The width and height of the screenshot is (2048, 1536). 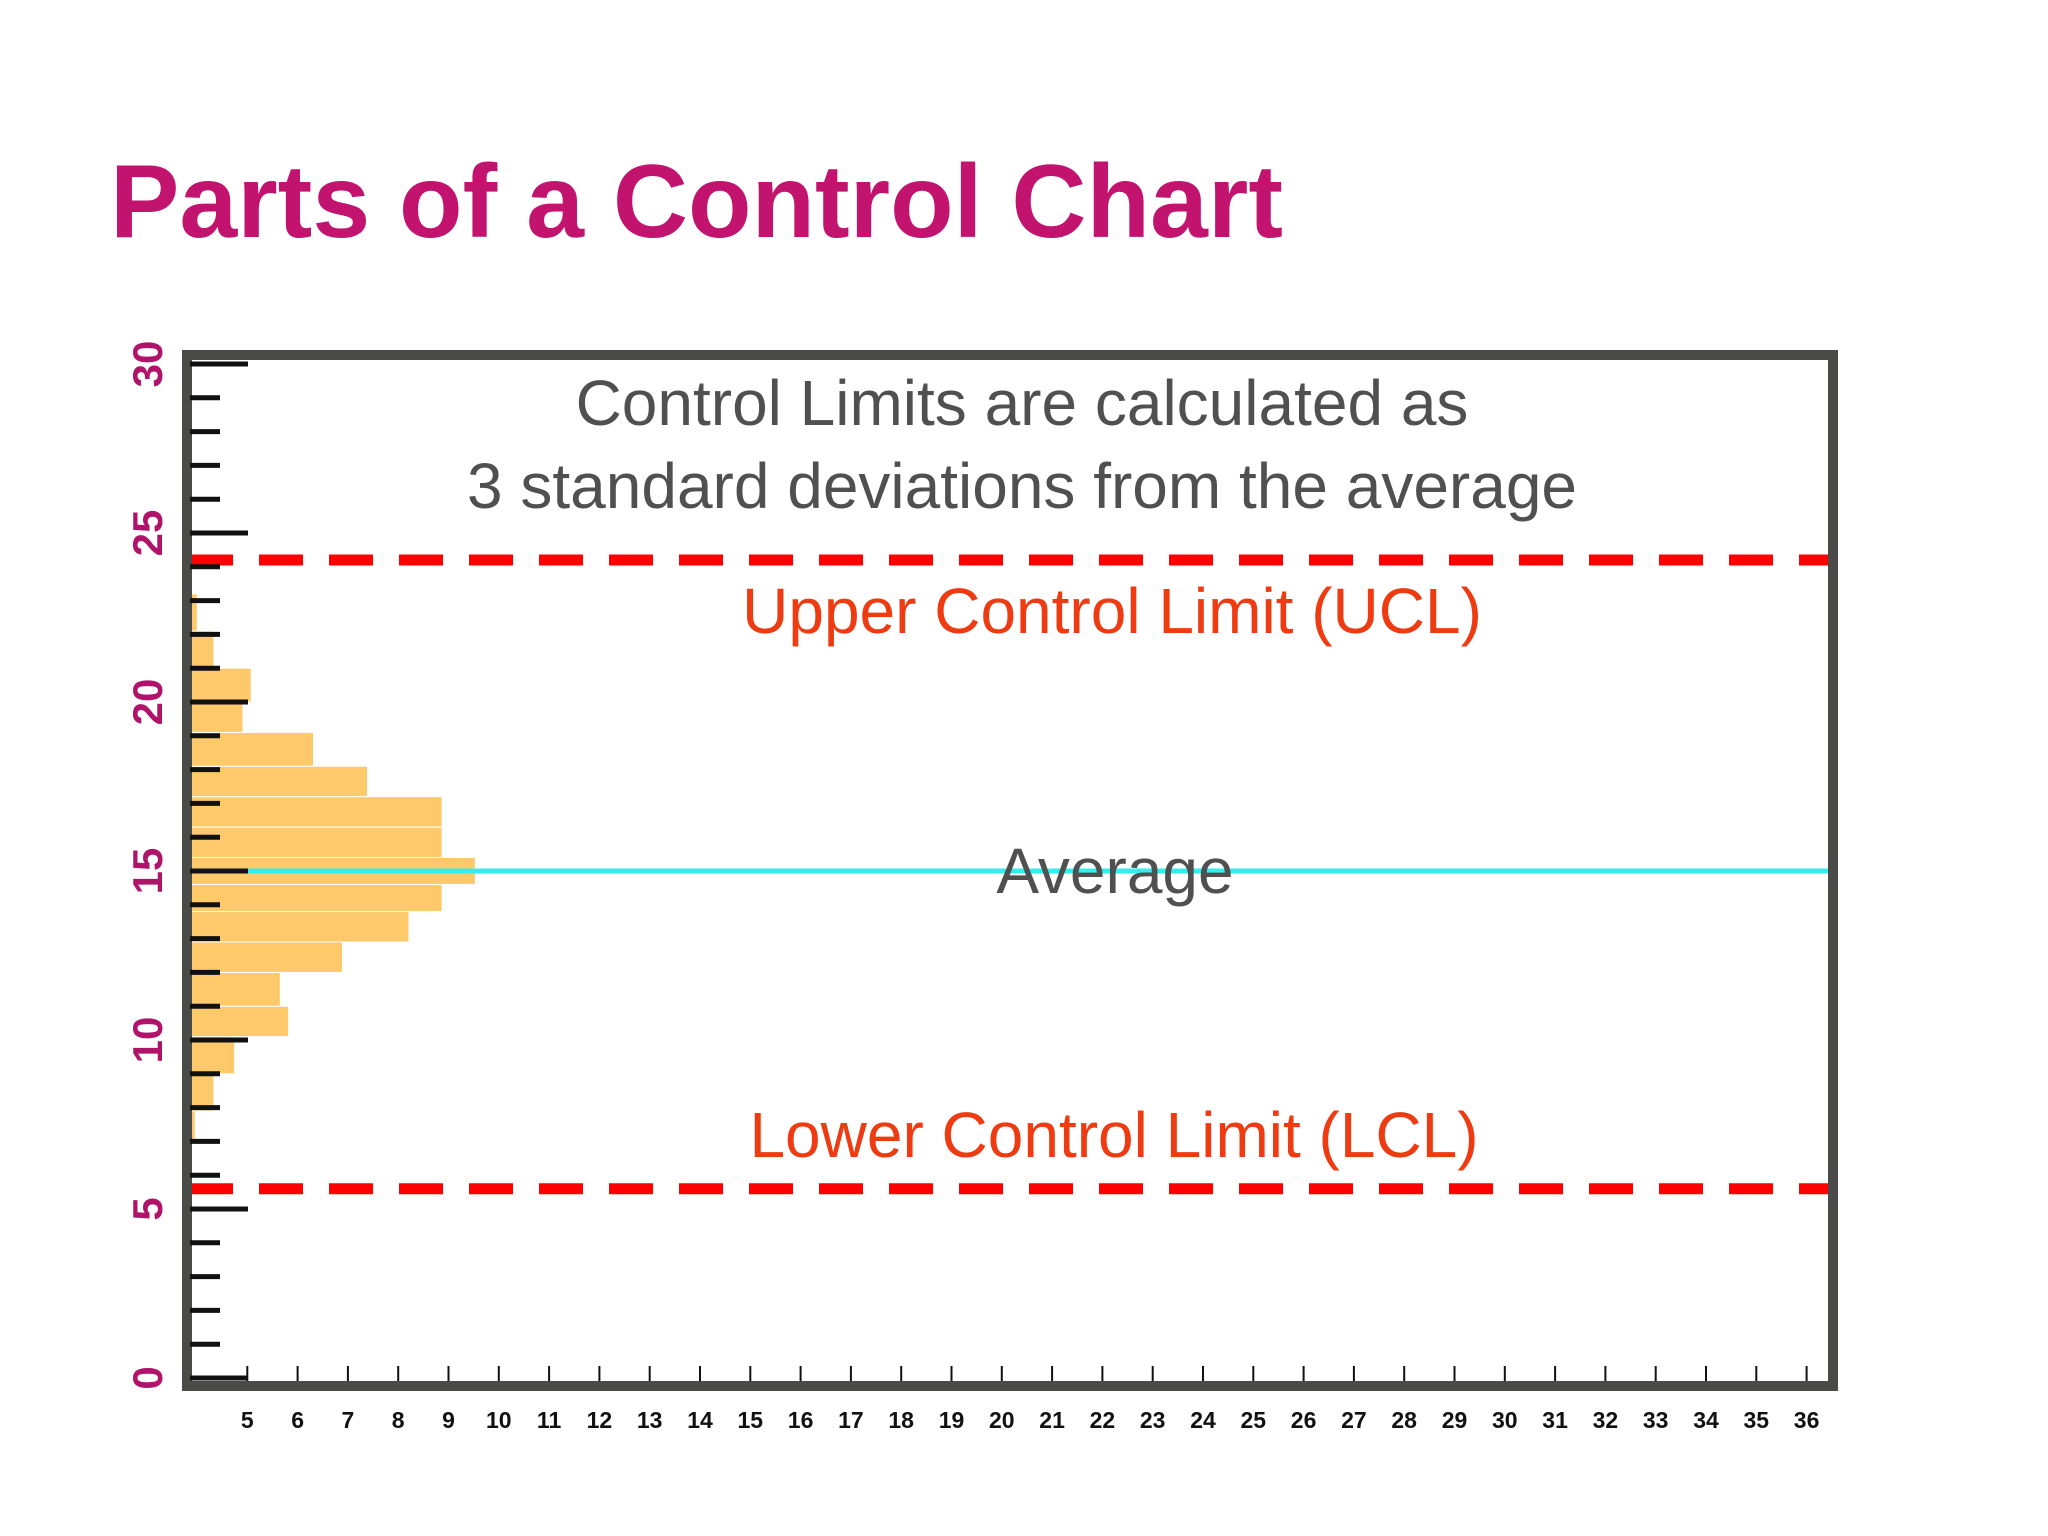 I want to click on y-tick-label: 10, so click(x=147, y=1040).